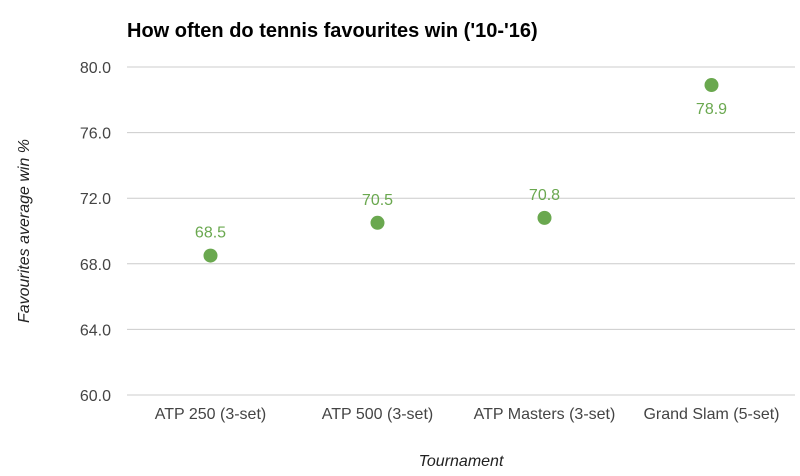 The width and height of the screenshot is (800, 476). Describe the element at coordinates (711, 414) in the screenshot. I see `x-tick-label: Grand Slam (5-set)` at that location.